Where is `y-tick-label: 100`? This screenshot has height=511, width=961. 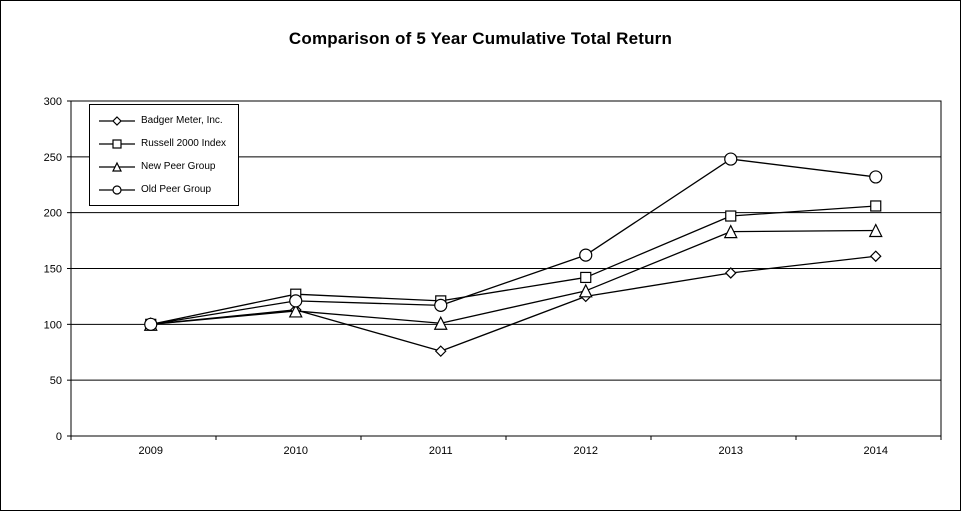
y-tick-label: 100 is located at coordinates (53, 325).